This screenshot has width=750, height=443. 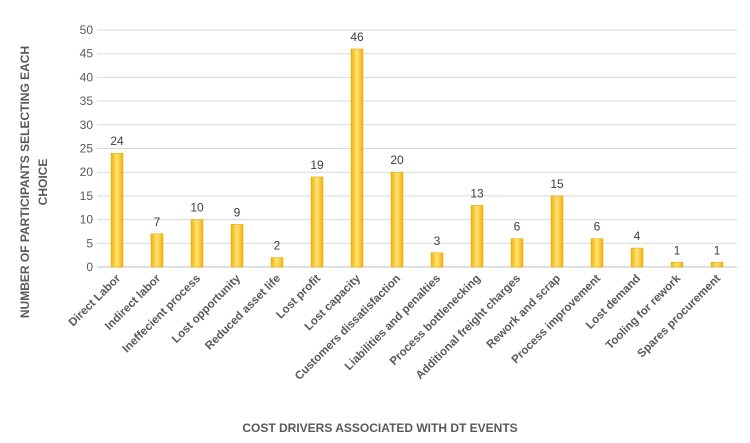 I want to click on y-tick-label: 10, so click(x=87, y=220).